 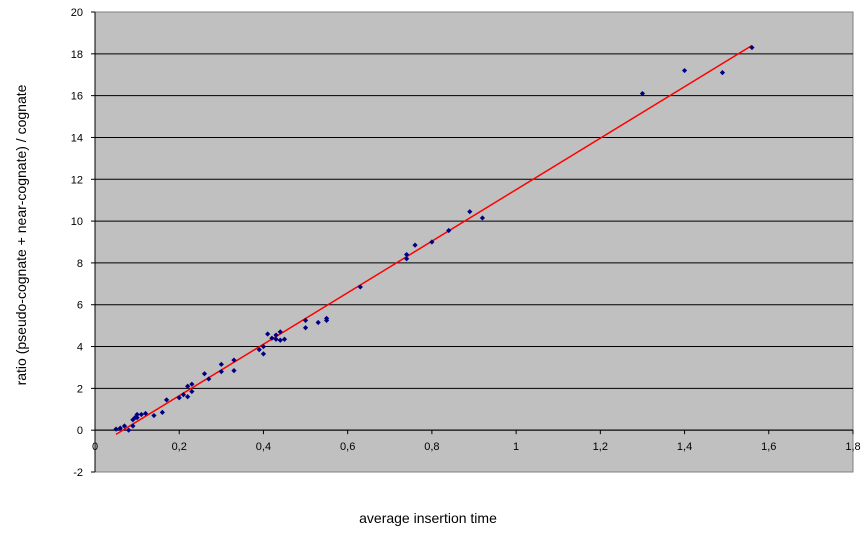 I want to click on x-tick-label: 0, so click(x=95, y=447).